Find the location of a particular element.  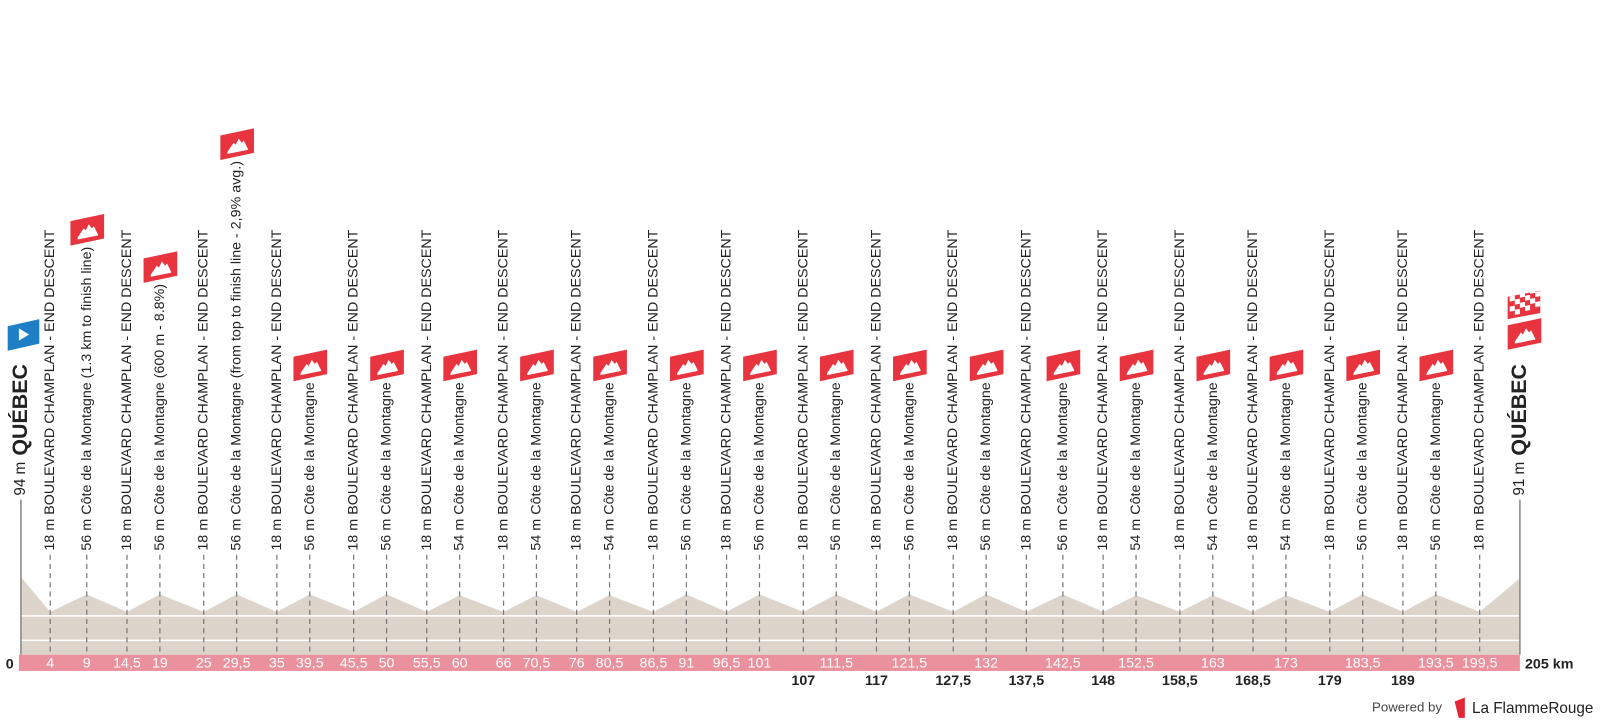

finish-flag is located at coordinates (1524, 303).